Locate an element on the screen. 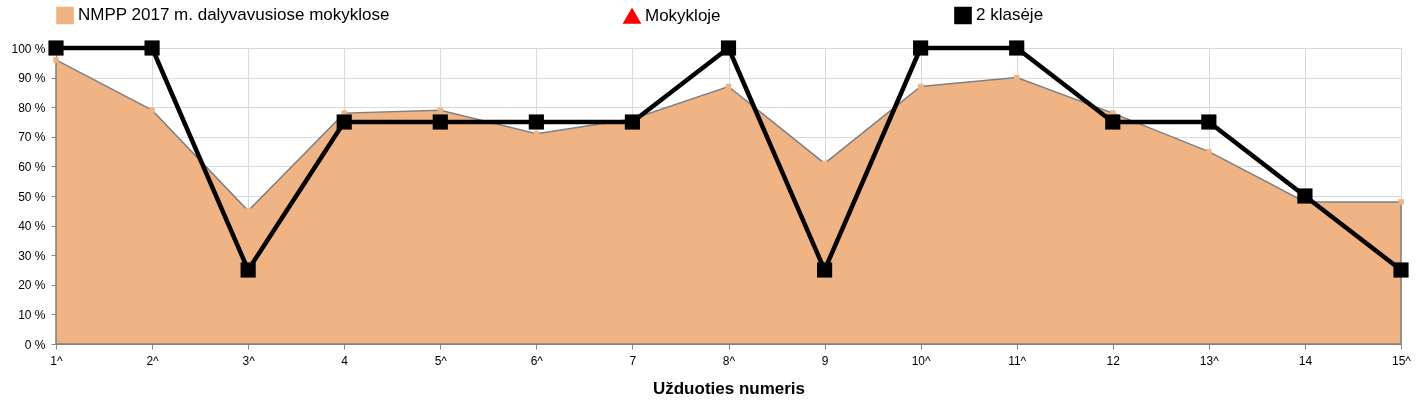 The image size is (1417, 408). x-tick-label: 8^ is located at coordinates (729, 360).